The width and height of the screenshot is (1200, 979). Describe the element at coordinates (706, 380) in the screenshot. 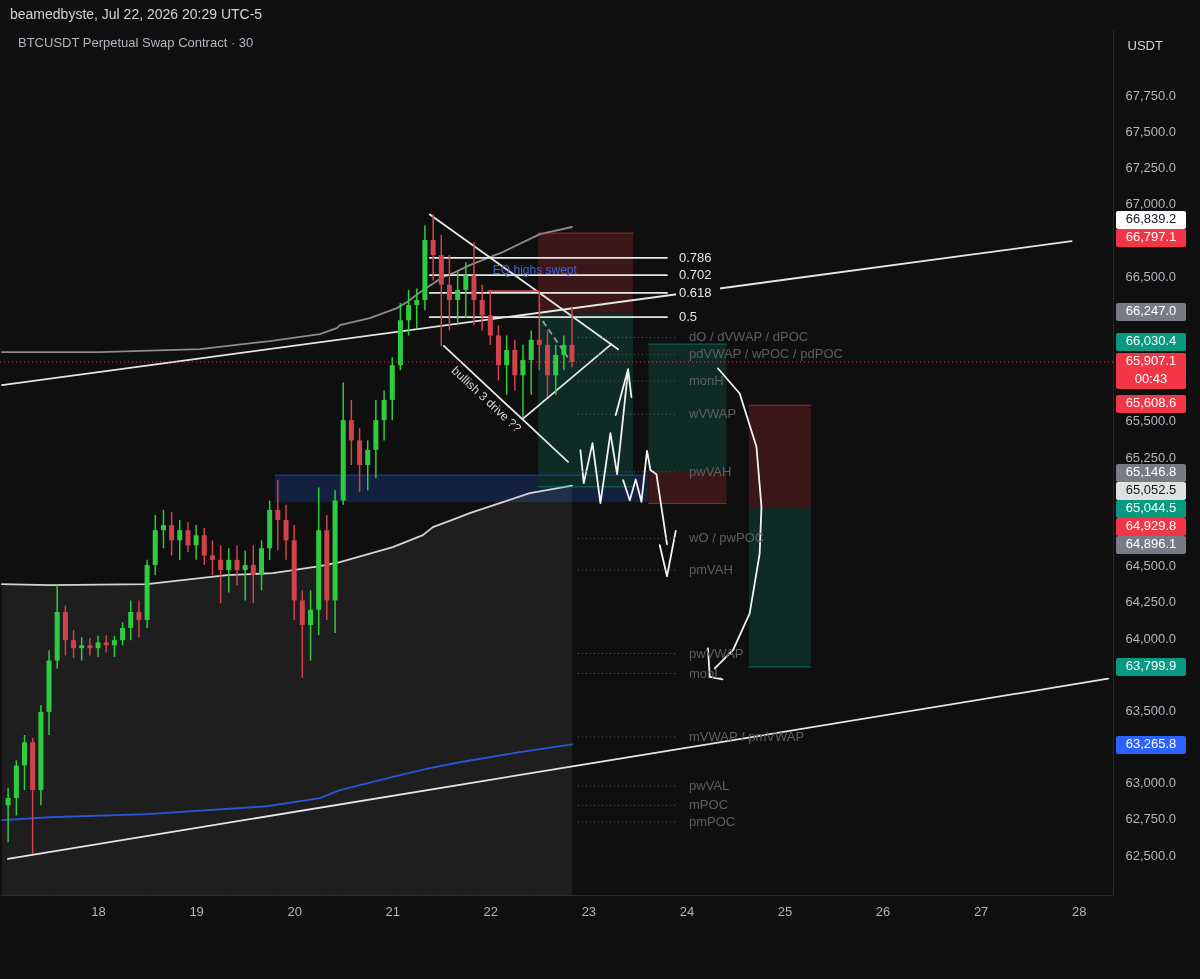

I see `series-label: monH` at that location.